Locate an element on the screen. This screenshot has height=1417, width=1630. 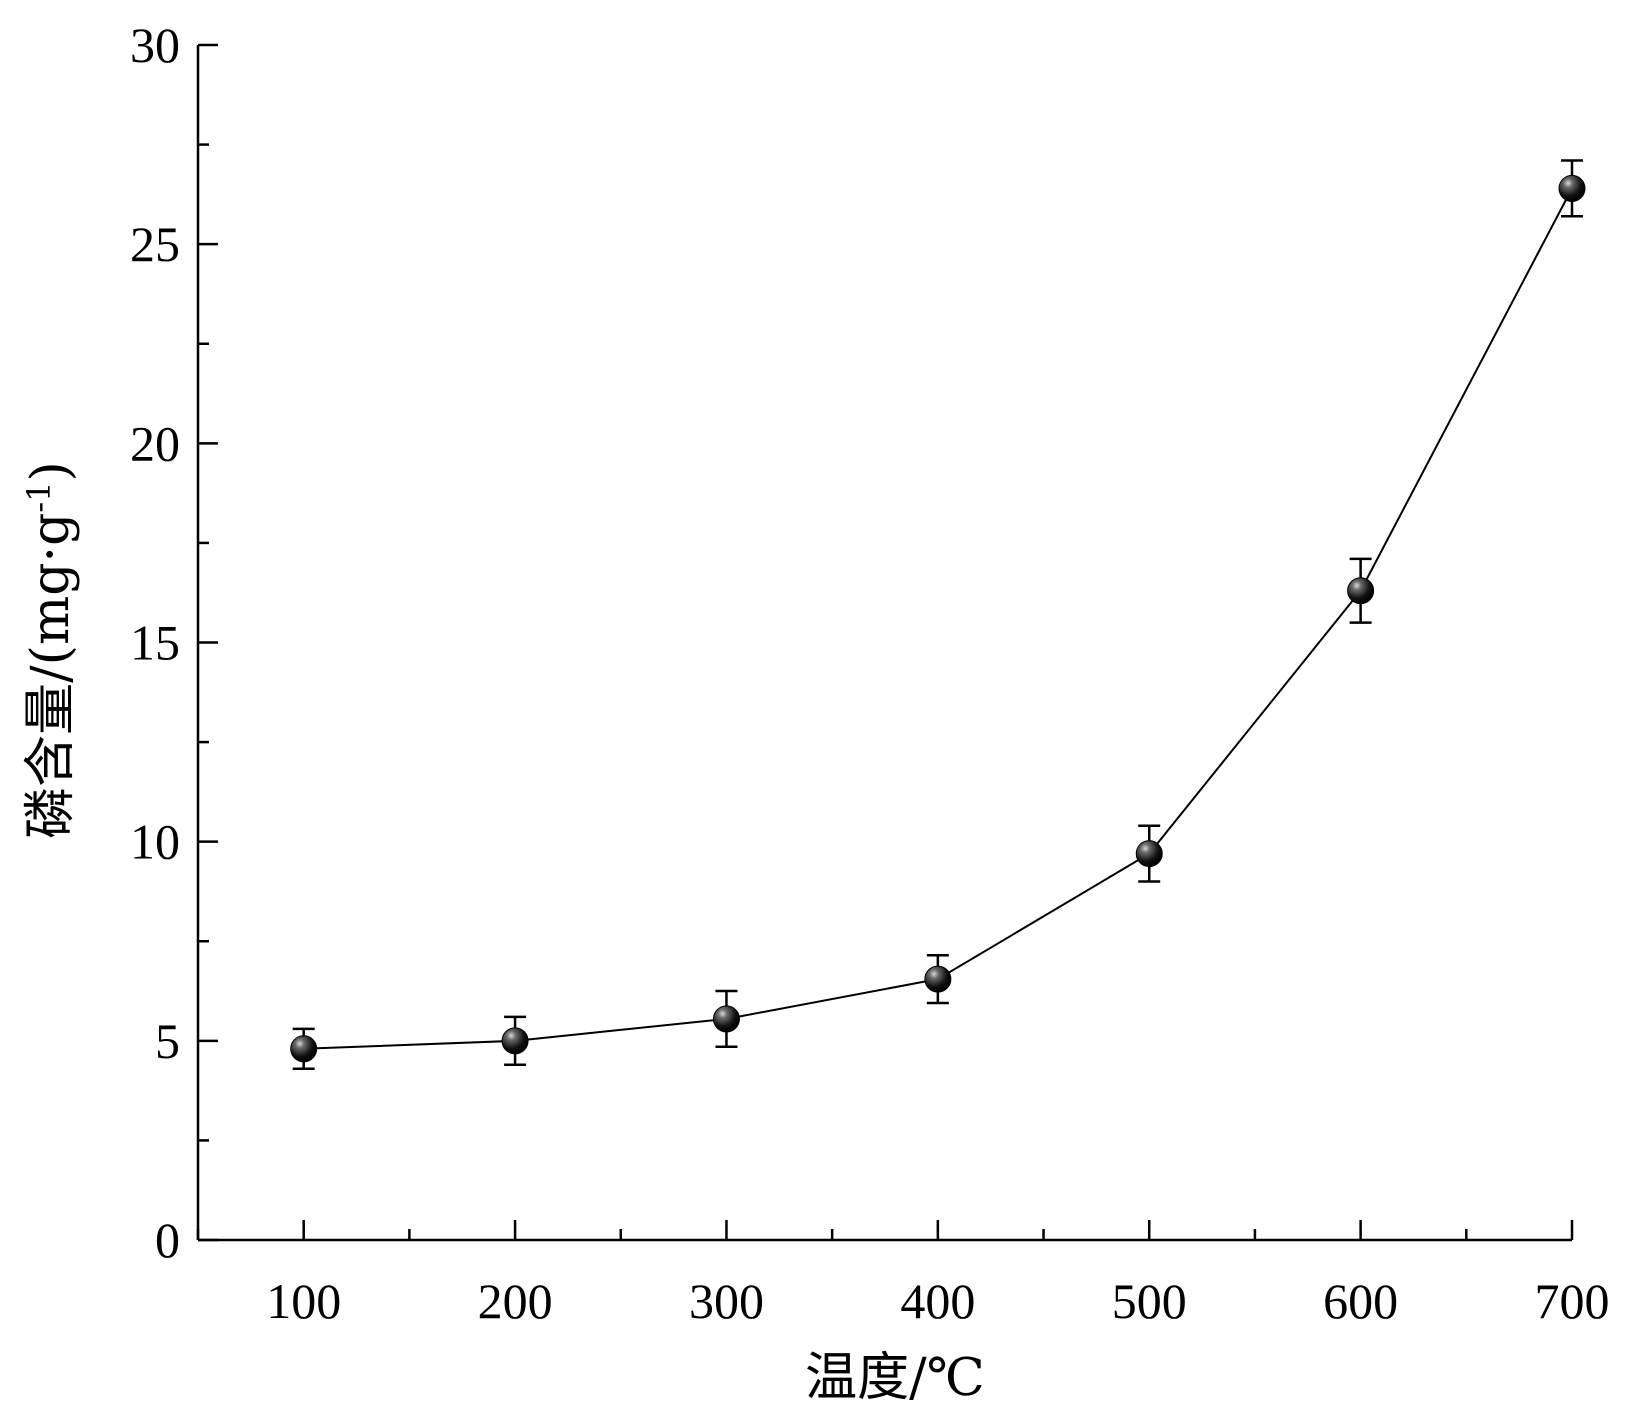
x-axis-label: 温度/℃ is located at coordinates (895, 1378).